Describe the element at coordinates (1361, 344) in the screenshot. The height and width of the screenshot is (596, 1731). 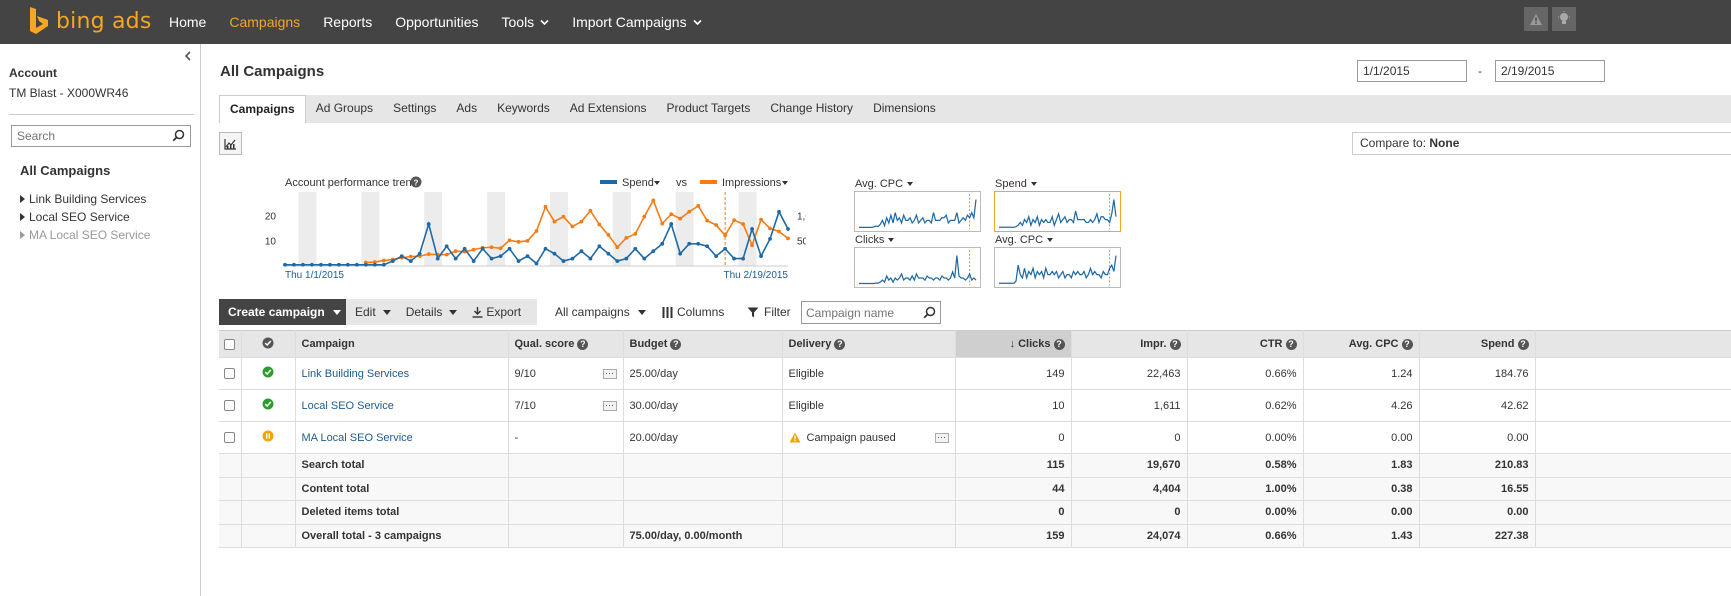
I see `avg-cpc-column-header: Avg. CPC?` at that location.